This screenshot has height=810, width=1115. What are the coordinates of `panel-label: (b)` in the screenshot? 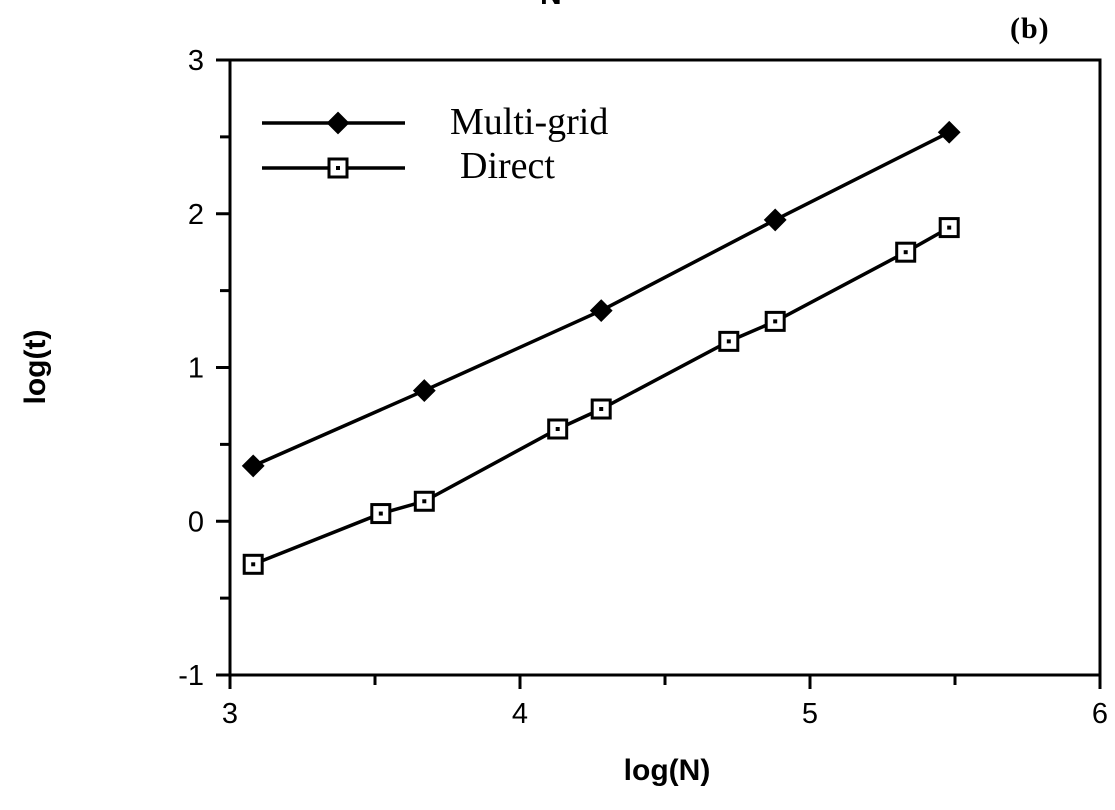 It's located at (1030, 28).